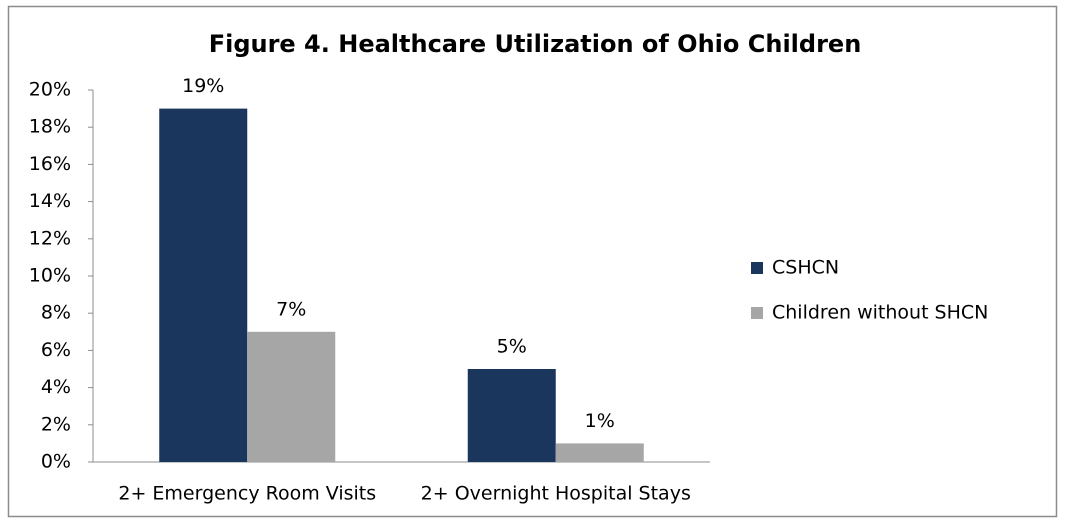 Image resolution: width=1065 pixels, height=528 pixels. Describe the element at coordinates (880, 313) in the screenshot. I see `legend-label: Children without SHCN` at that location.